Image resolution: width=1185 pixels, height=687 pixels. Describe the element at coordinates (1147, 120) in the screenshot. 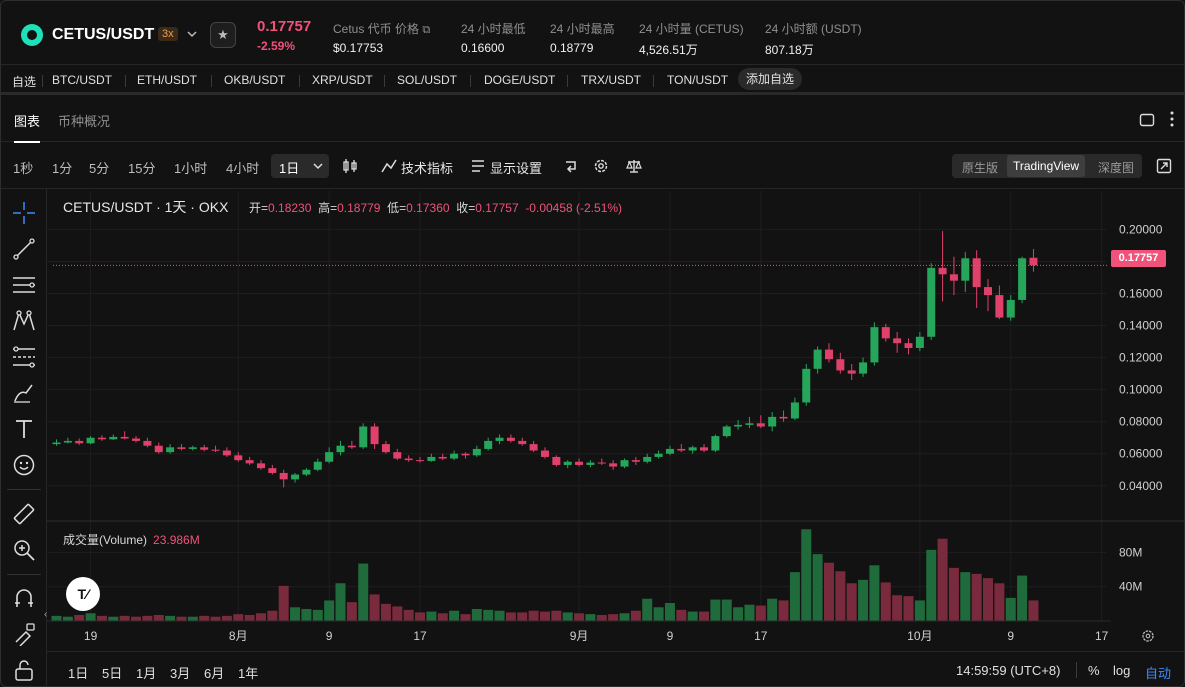

I see `window-mode-icon` at that location.